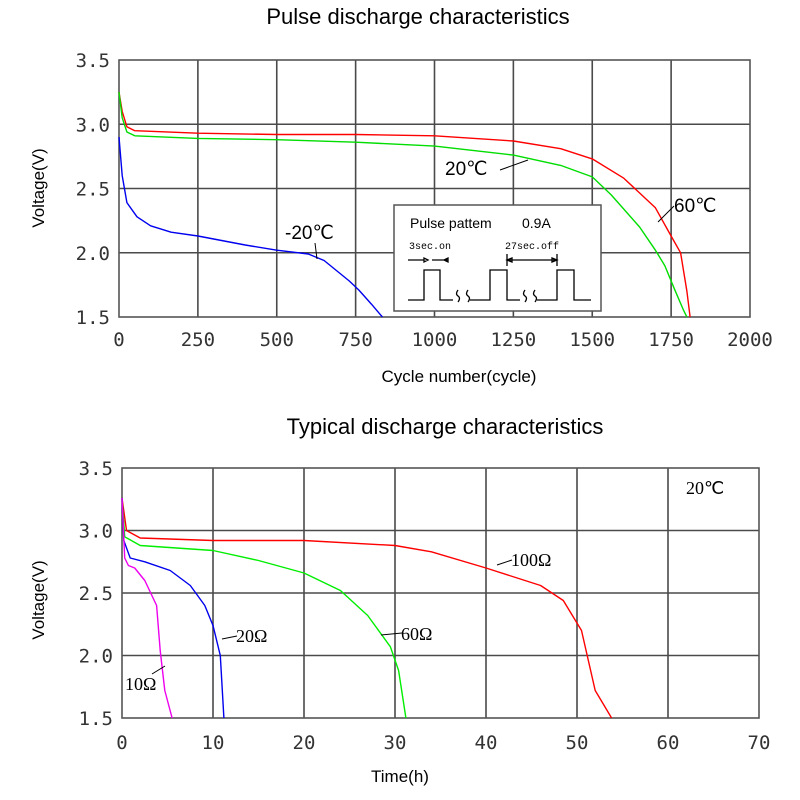  I want to click on inset-title: Pulse pattem, so click(451, 223).